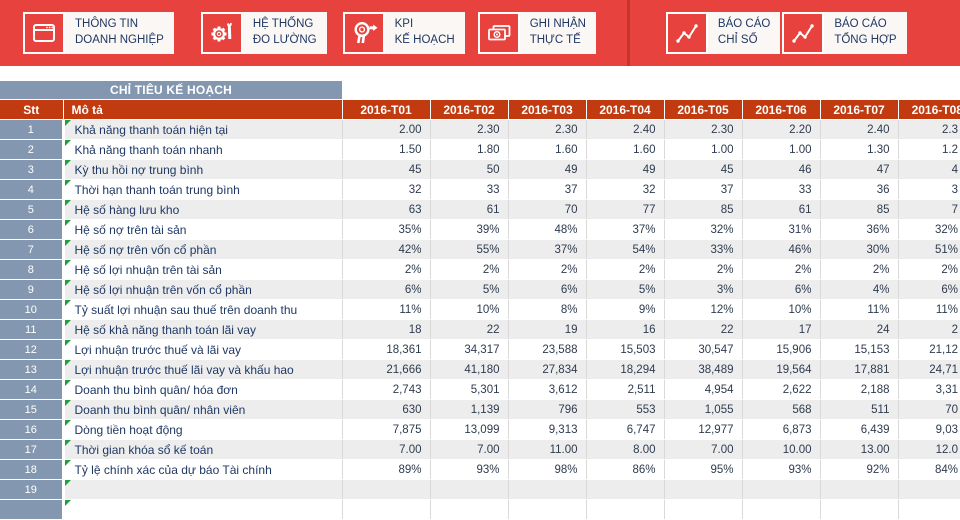  Describe the element at coordinates (625, 190) in the screenshot. I see `value-cell: 32` at that location.